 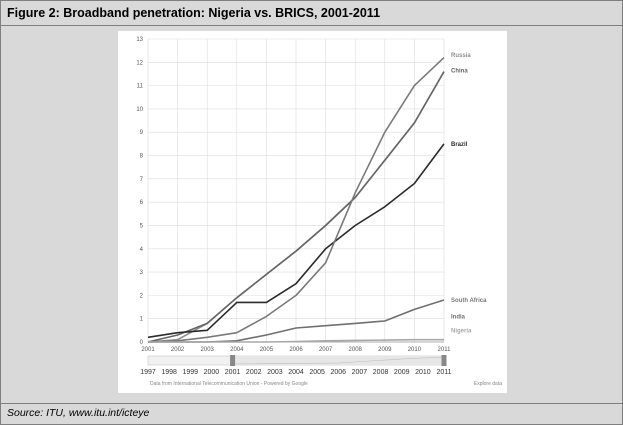 I want to click on y-tick-label: 13, so click(x=139, y=40).